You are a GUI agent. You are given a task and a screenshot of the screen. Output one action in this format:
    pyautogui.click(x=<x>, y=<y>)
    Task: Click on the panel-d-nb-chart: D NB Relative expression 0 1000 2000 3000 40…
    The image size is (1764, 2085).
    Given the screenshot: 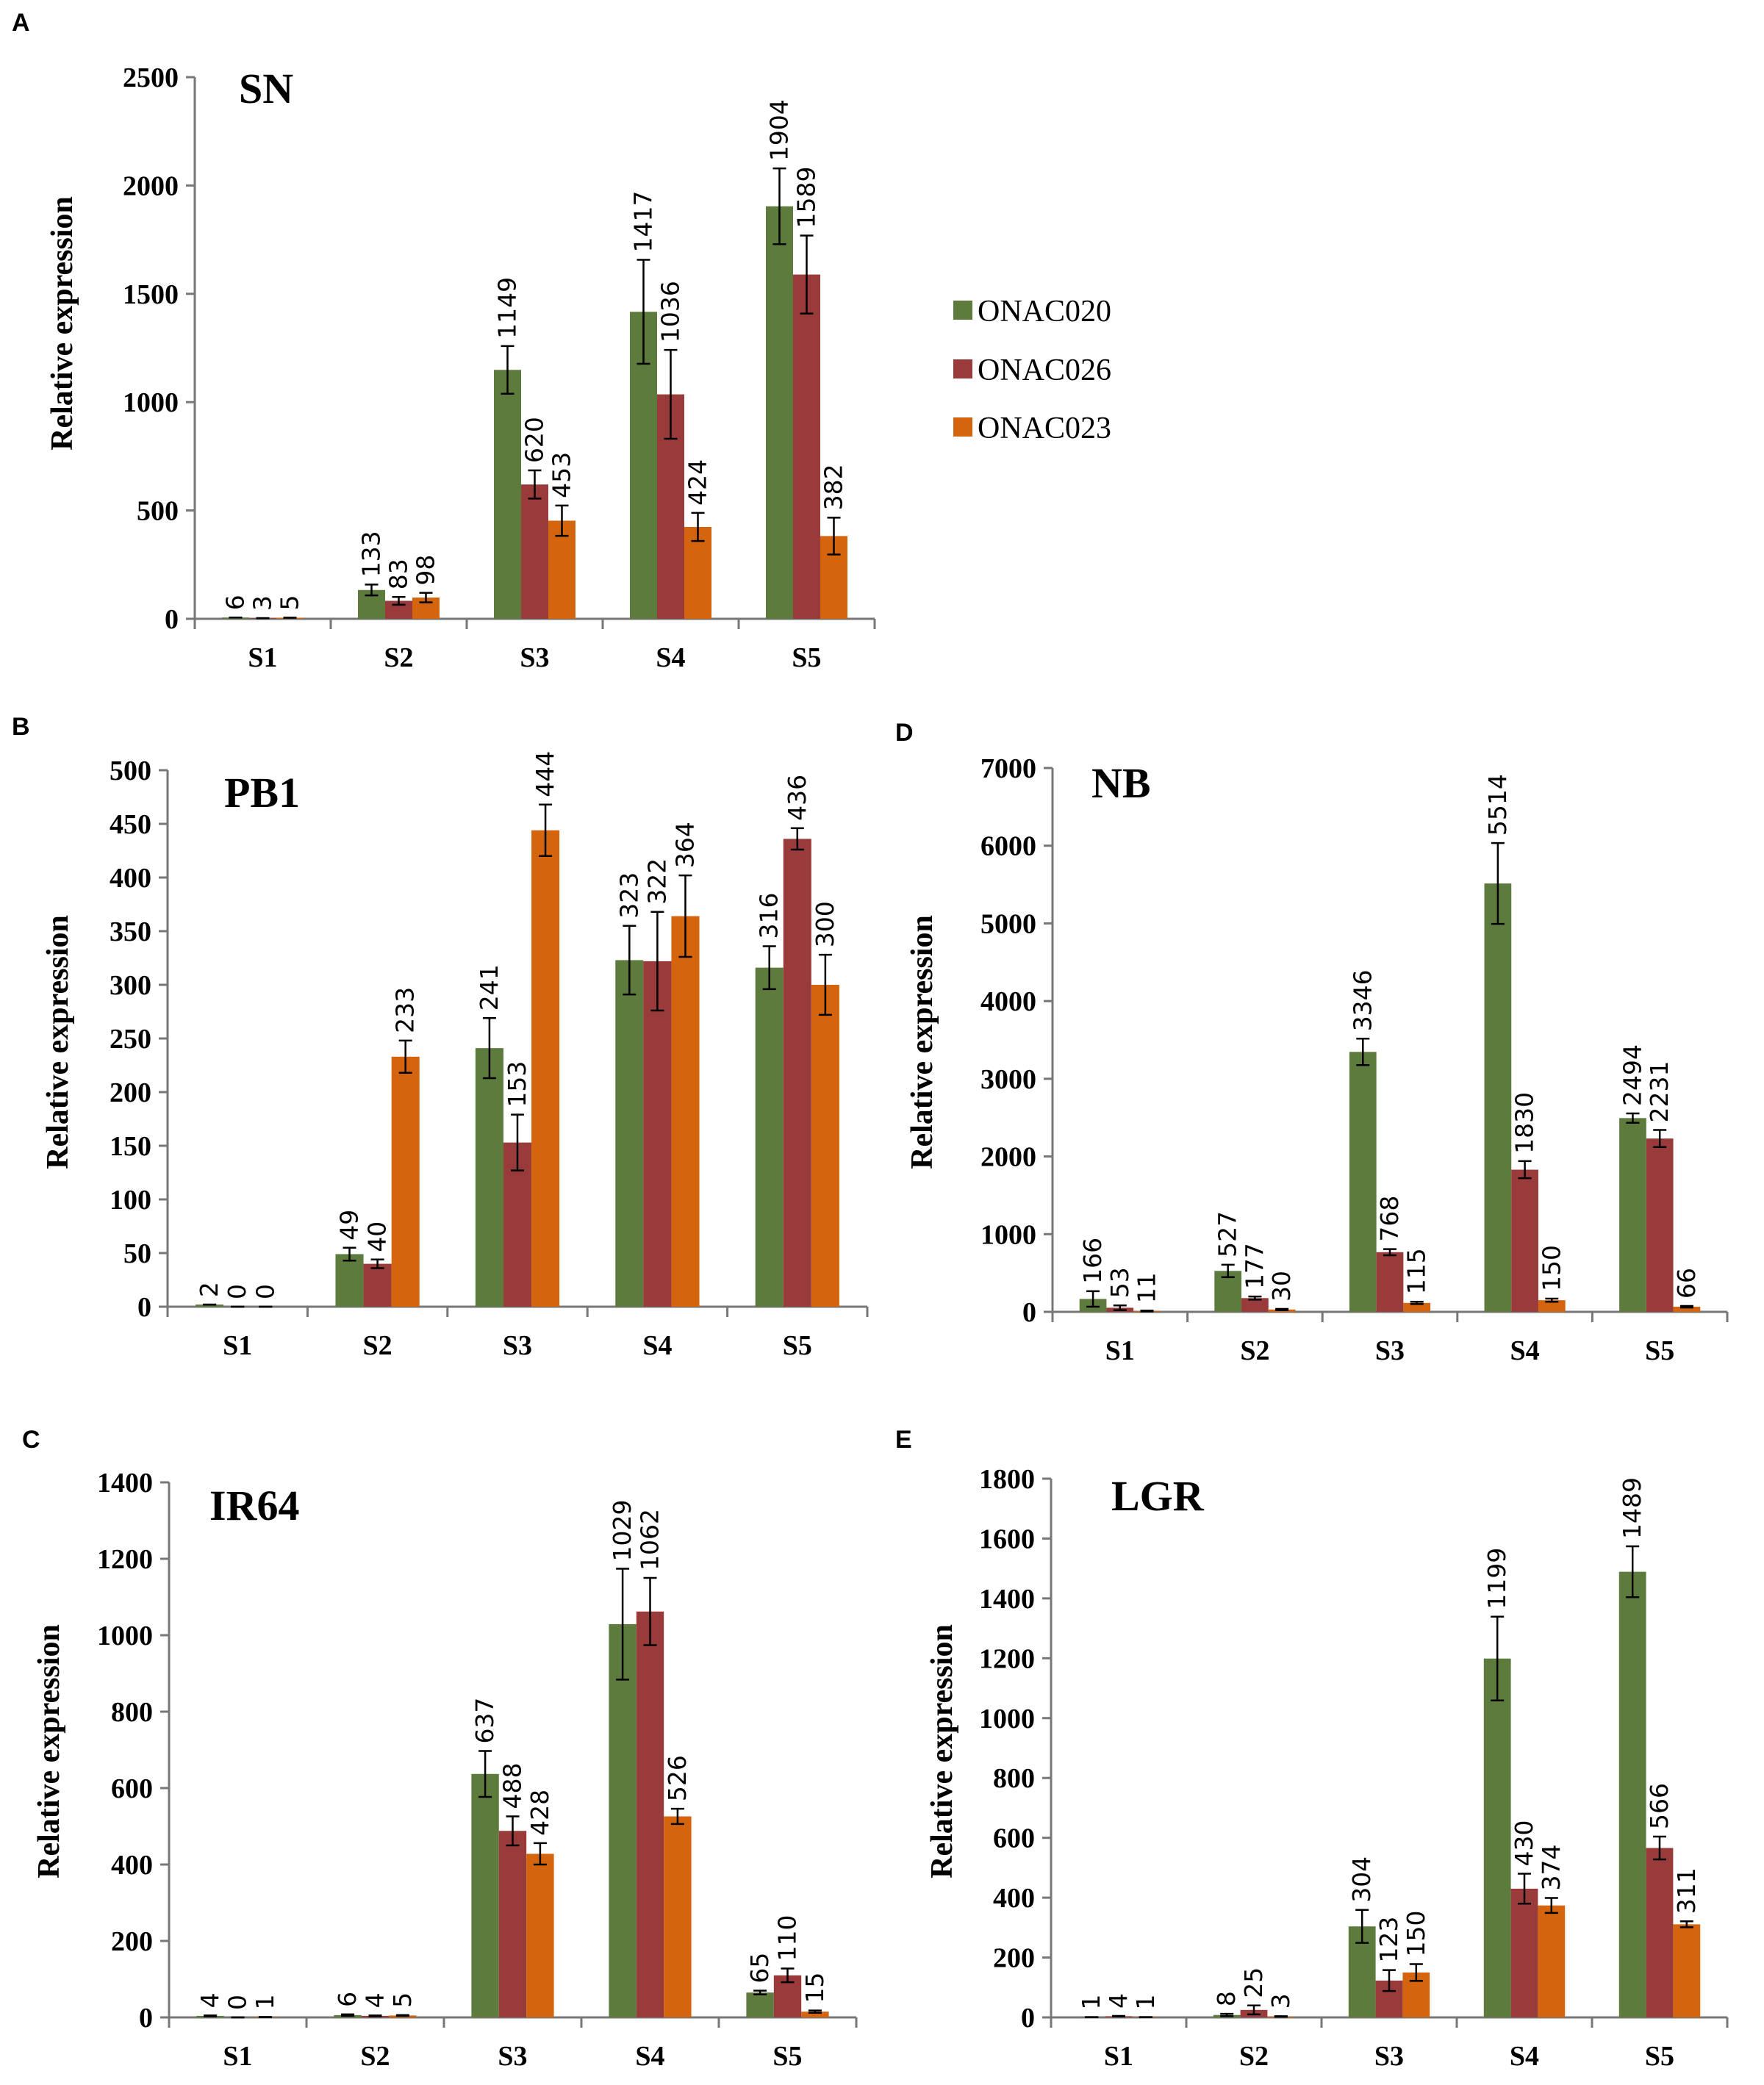 What is the action you would take?
    pyautogui.click(x=1312, y=1042)
    